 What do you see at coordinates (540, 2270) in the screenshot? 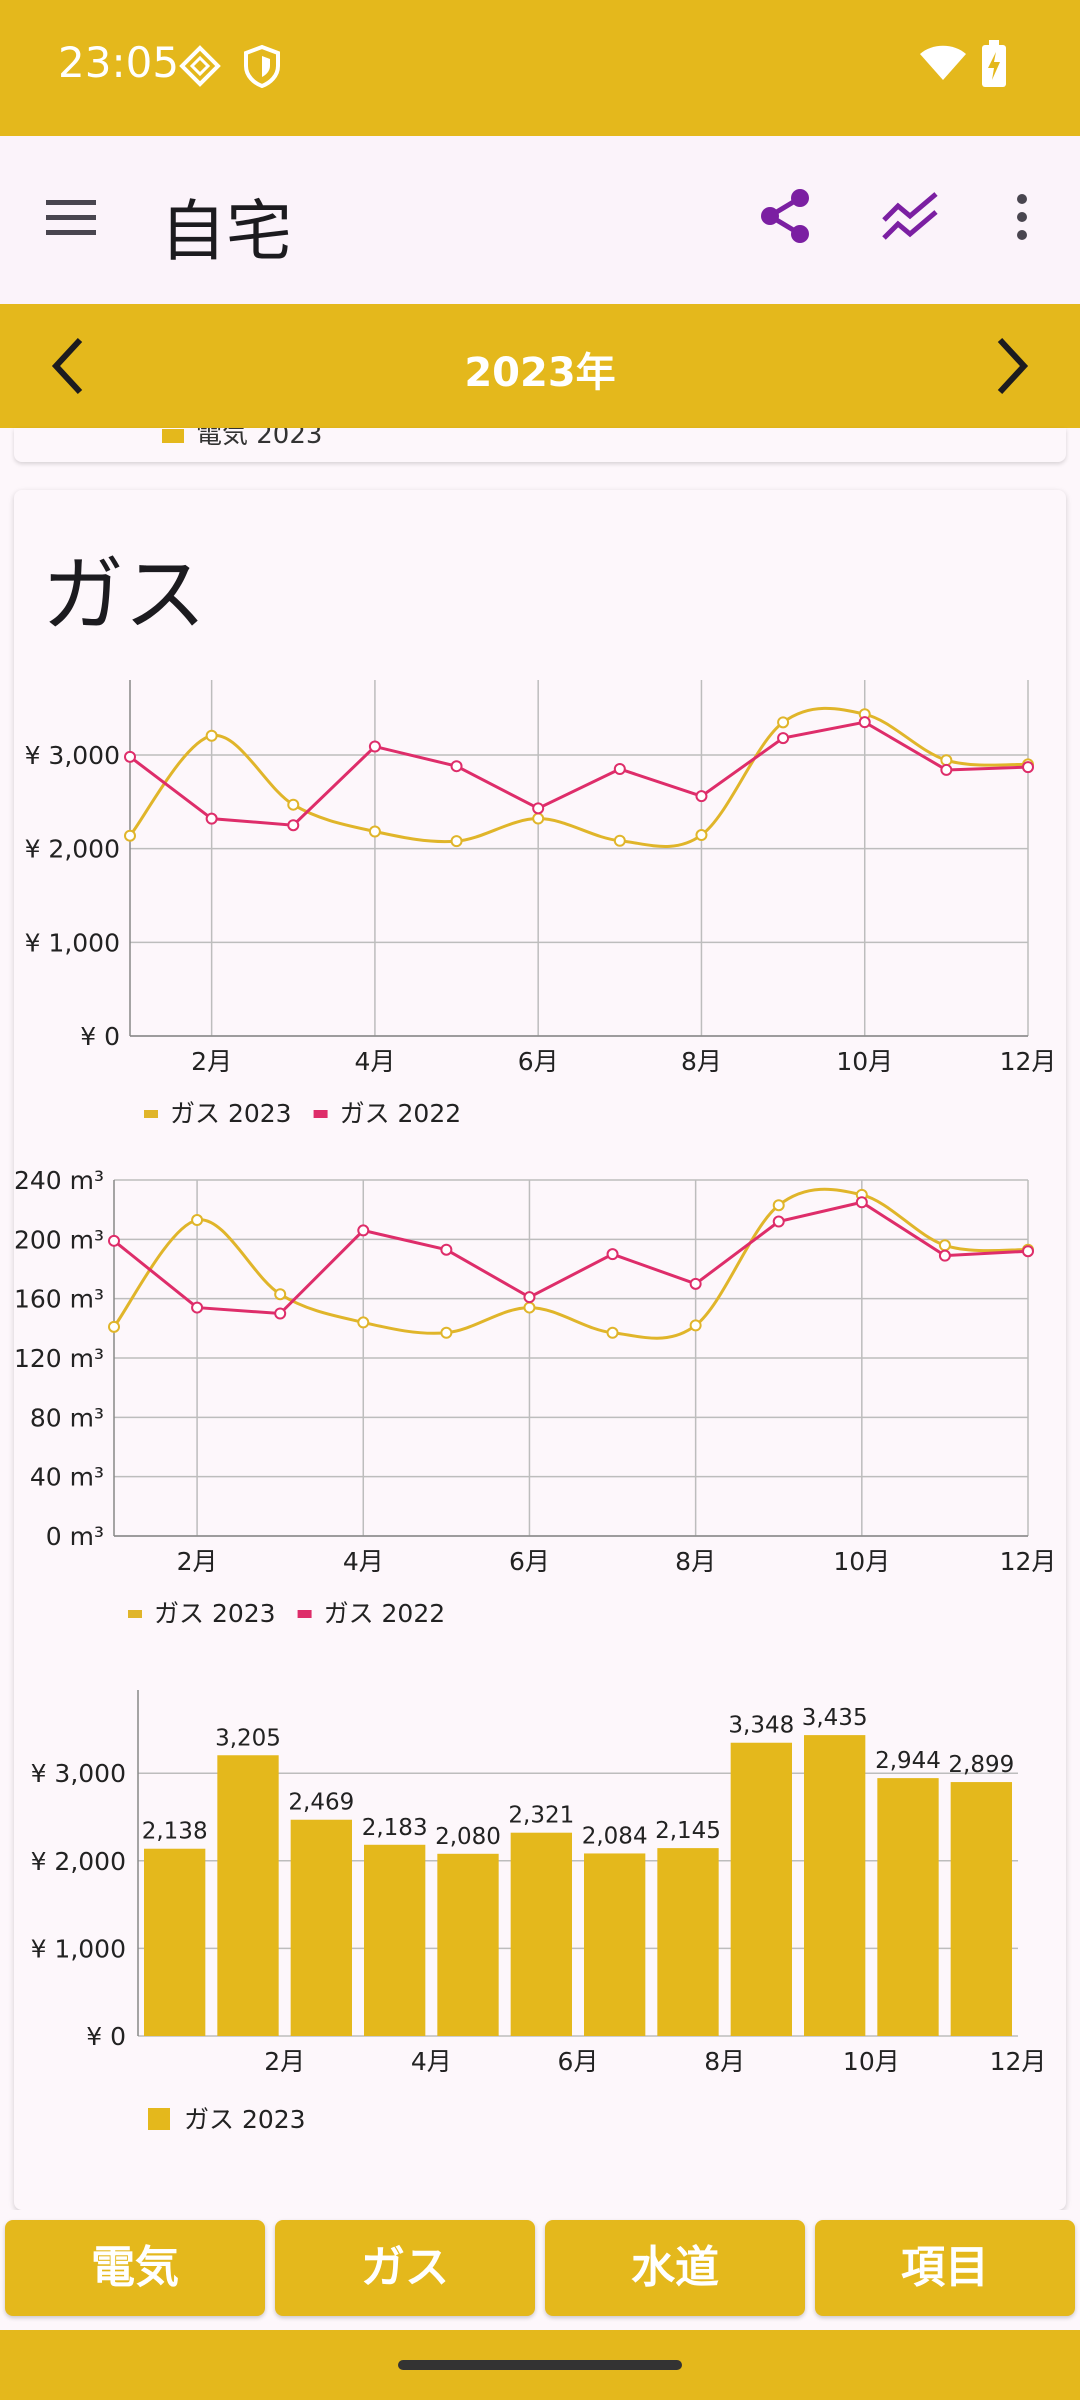
I see `bottom-tab-bar: 電気 ガス 水道 項目` at bounding box center [540, 2270].